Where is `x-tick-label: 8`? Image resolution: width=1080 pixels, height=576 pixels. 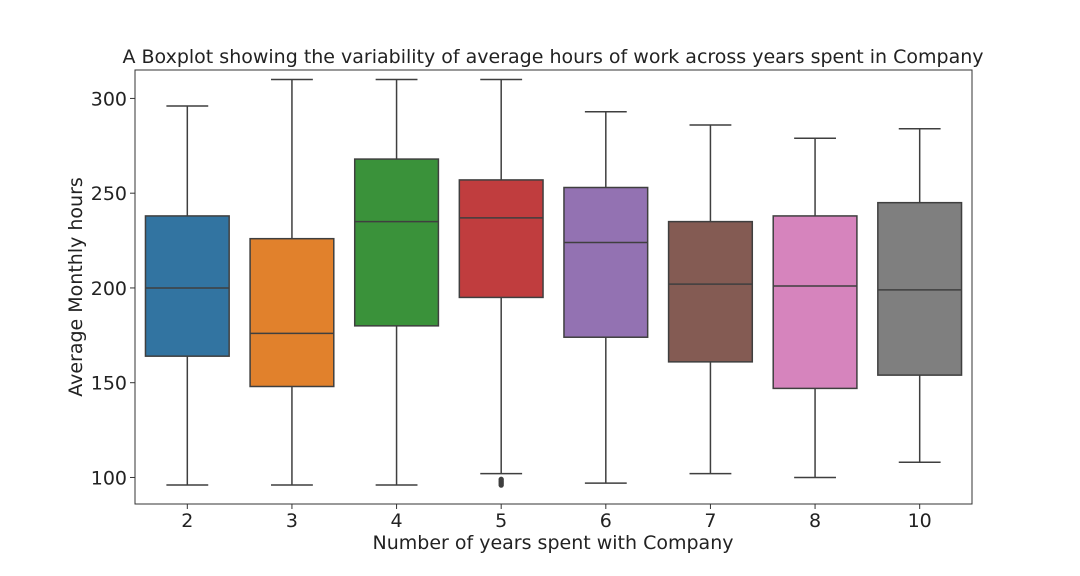
x-tick-label: 8 is located at coordinates (815, 521).